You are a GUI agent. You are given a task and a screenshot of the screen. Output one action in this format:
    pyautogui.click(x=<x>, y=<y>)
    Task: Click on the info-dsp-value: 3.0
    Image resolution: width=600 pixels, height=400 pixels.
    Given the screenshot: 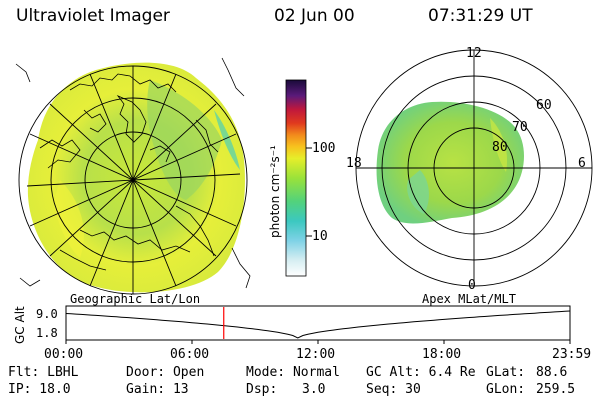 What is the action you would take?
    pyautogui.click(x=314, y=389)
    